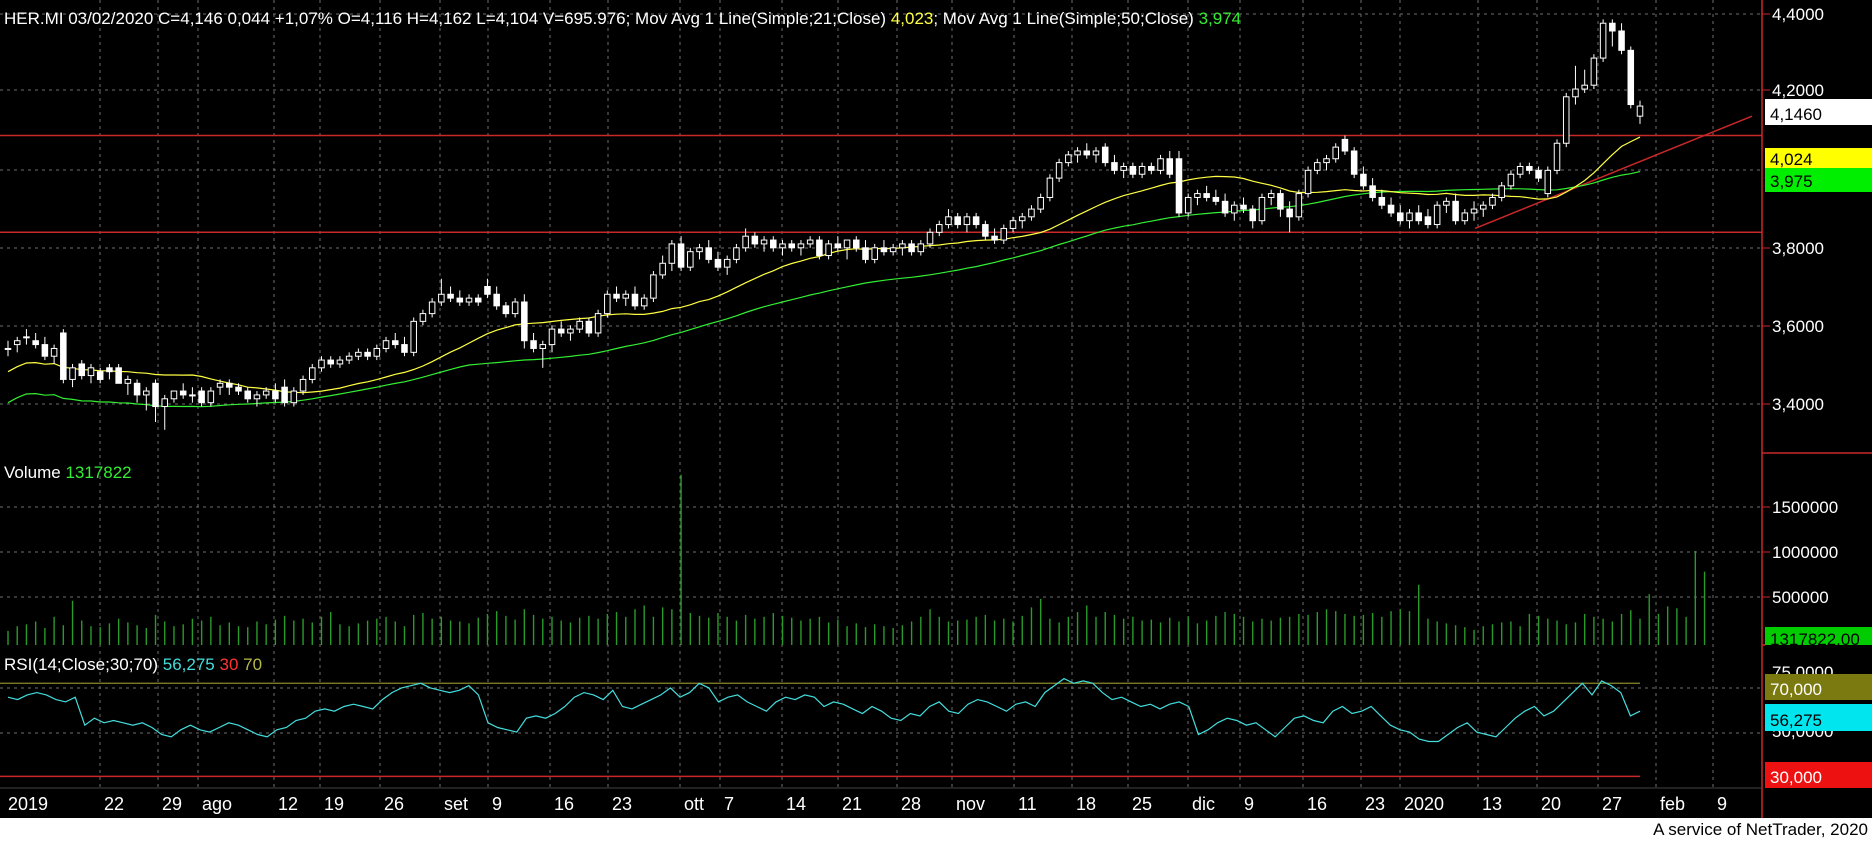 The height and width of the screenshot is (844, 1872). I want to click on rsi-line, so click(824, 710).